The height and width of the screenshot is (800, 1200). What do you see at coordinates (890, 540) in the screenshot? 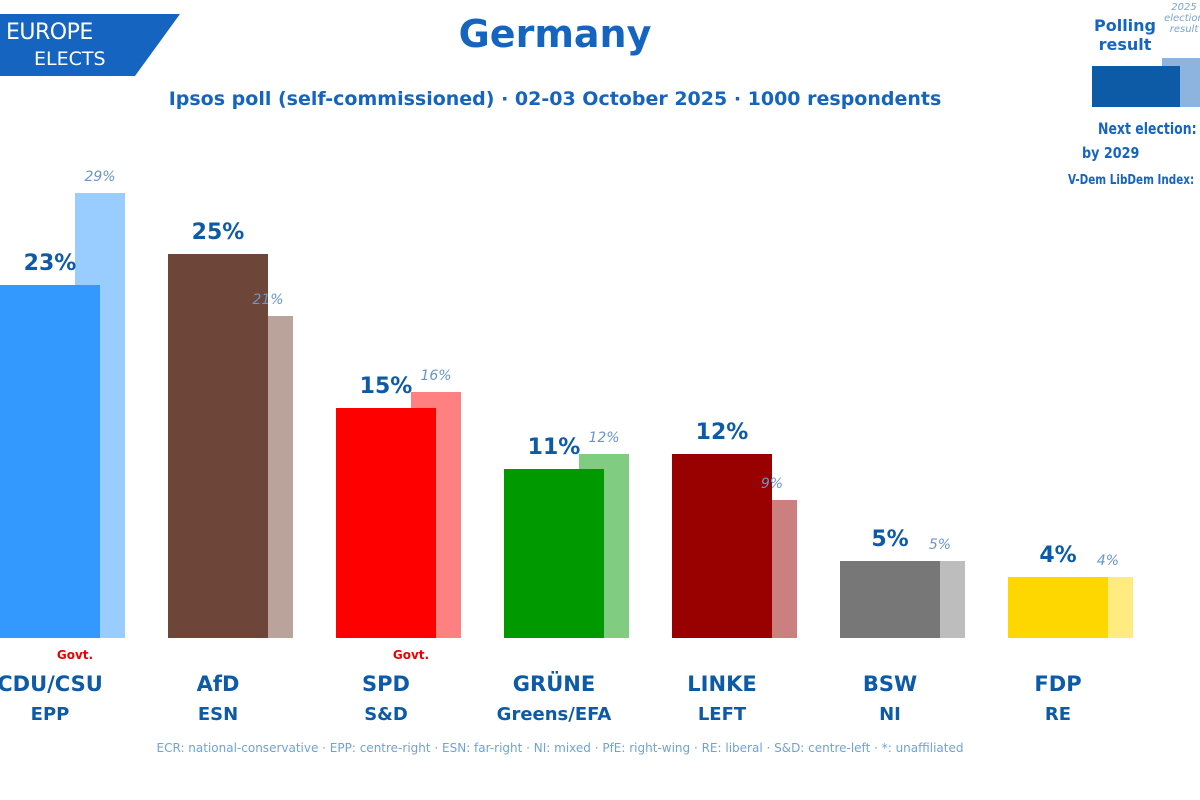
I see `poll-value-label: 5%` at bounding box center [890, 540].